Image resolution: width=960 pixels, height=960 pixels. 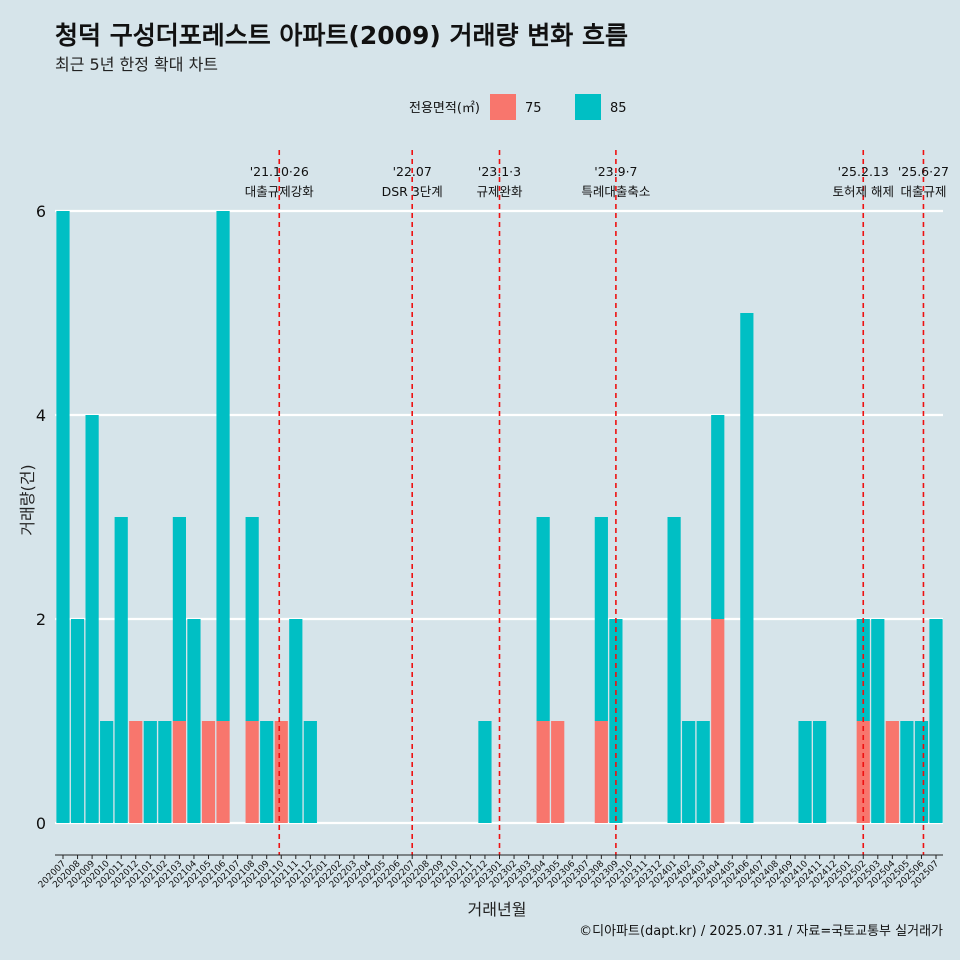 What do you see at coordinates (412, 191) in the screenshot?
I see `event-label: DSR 3단계` at bounding box center [412, 191].